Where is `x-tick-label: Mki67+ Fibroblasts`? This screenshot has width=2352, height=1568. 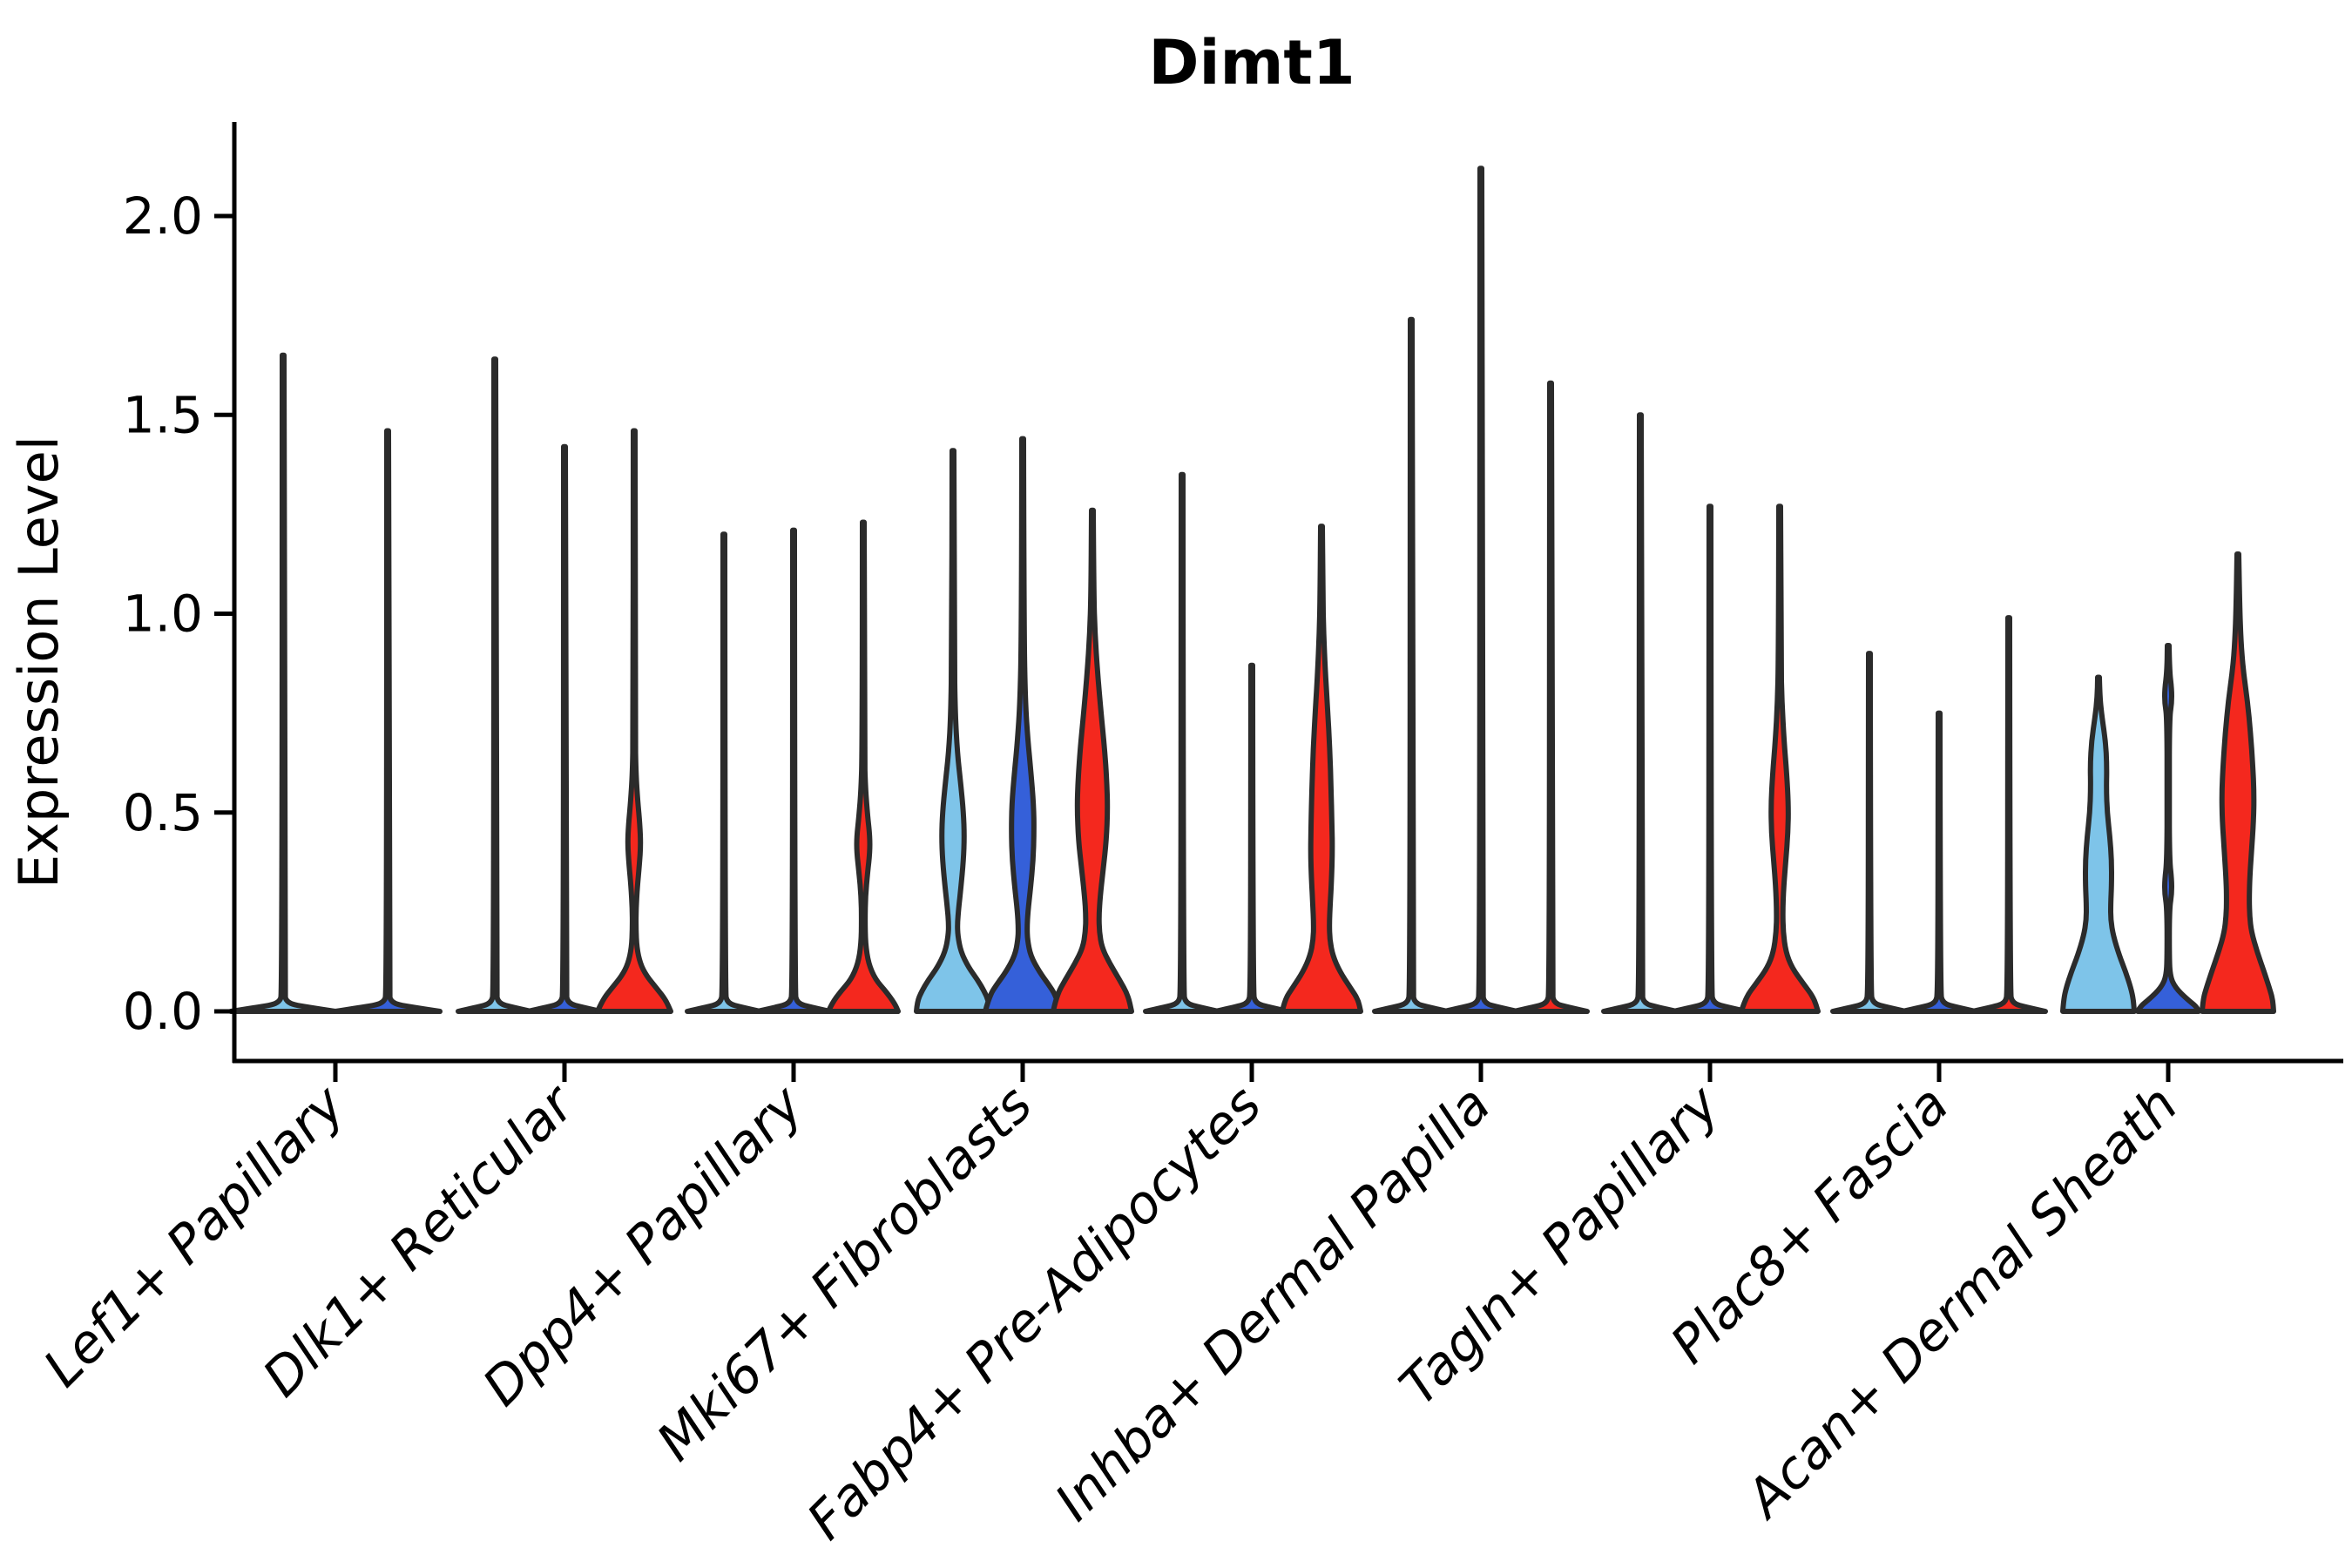 x-tick-label: Mki67+ Fibroblasts is located at coordinates (844, 1273).